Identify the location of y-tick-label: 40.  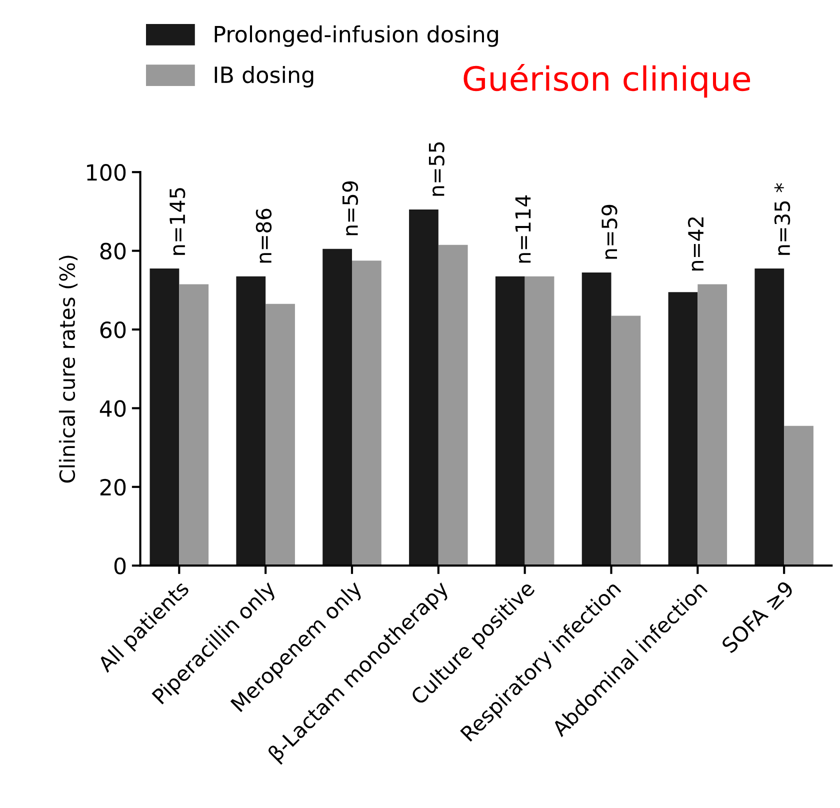
(113, 408).